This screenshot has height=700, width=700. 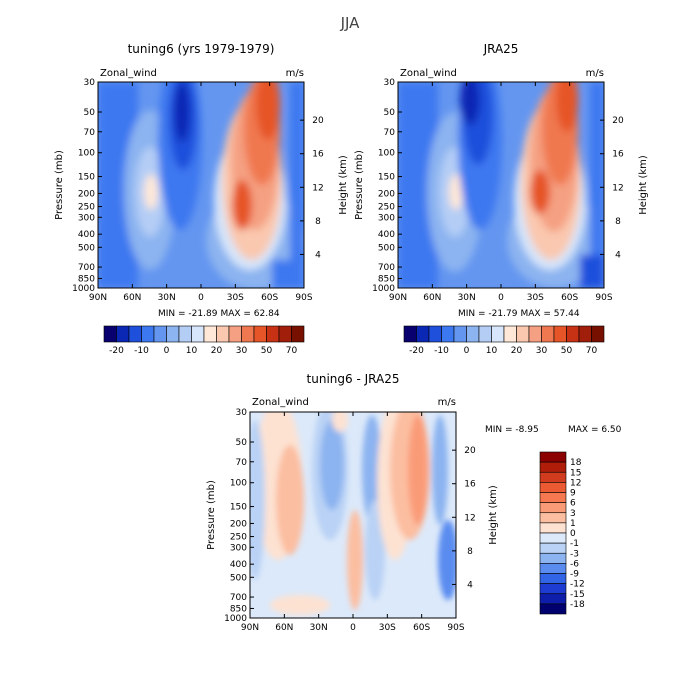 What do you see at coordinates (517, 351) in the screenshot?
I see `colorbar-label: 20` at bounding box center [517, 351].